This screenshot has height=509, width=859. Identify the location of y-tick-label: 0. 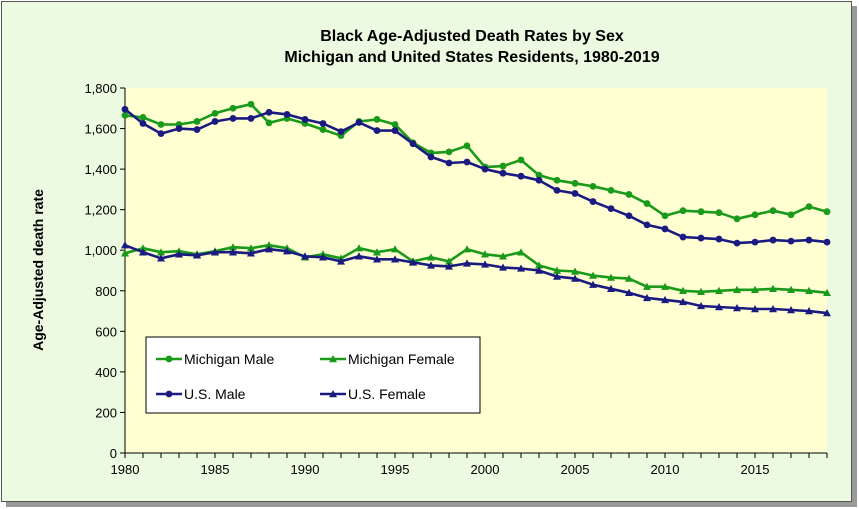
(113, 453).